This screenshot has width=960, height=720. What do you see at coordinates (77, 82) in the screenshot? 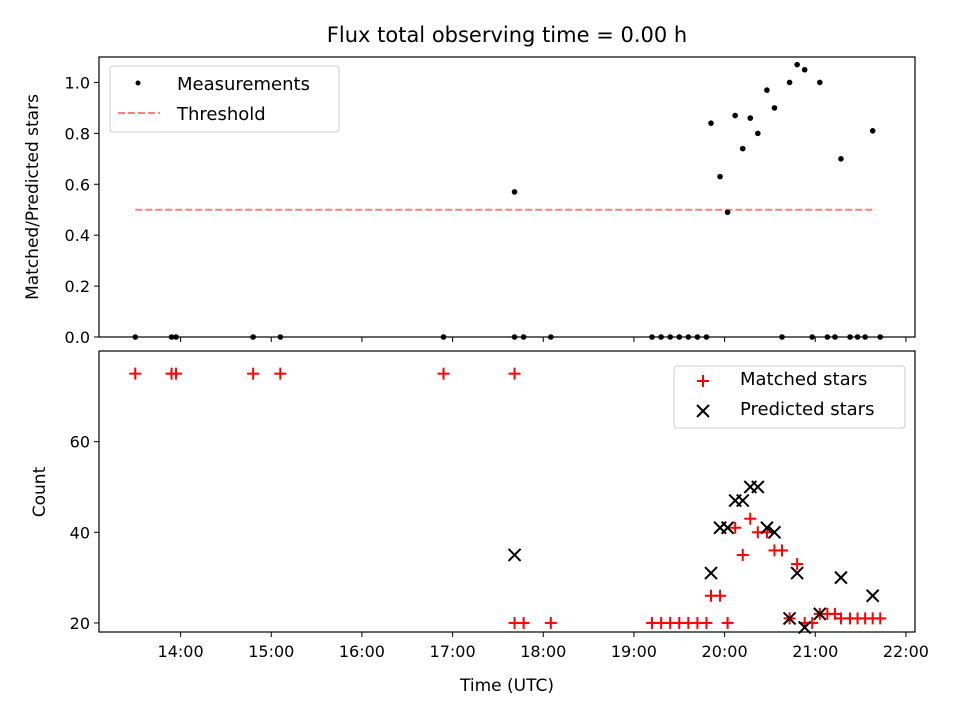
I see `y-tick-label: 1.0` at bounding box center [77, 82].